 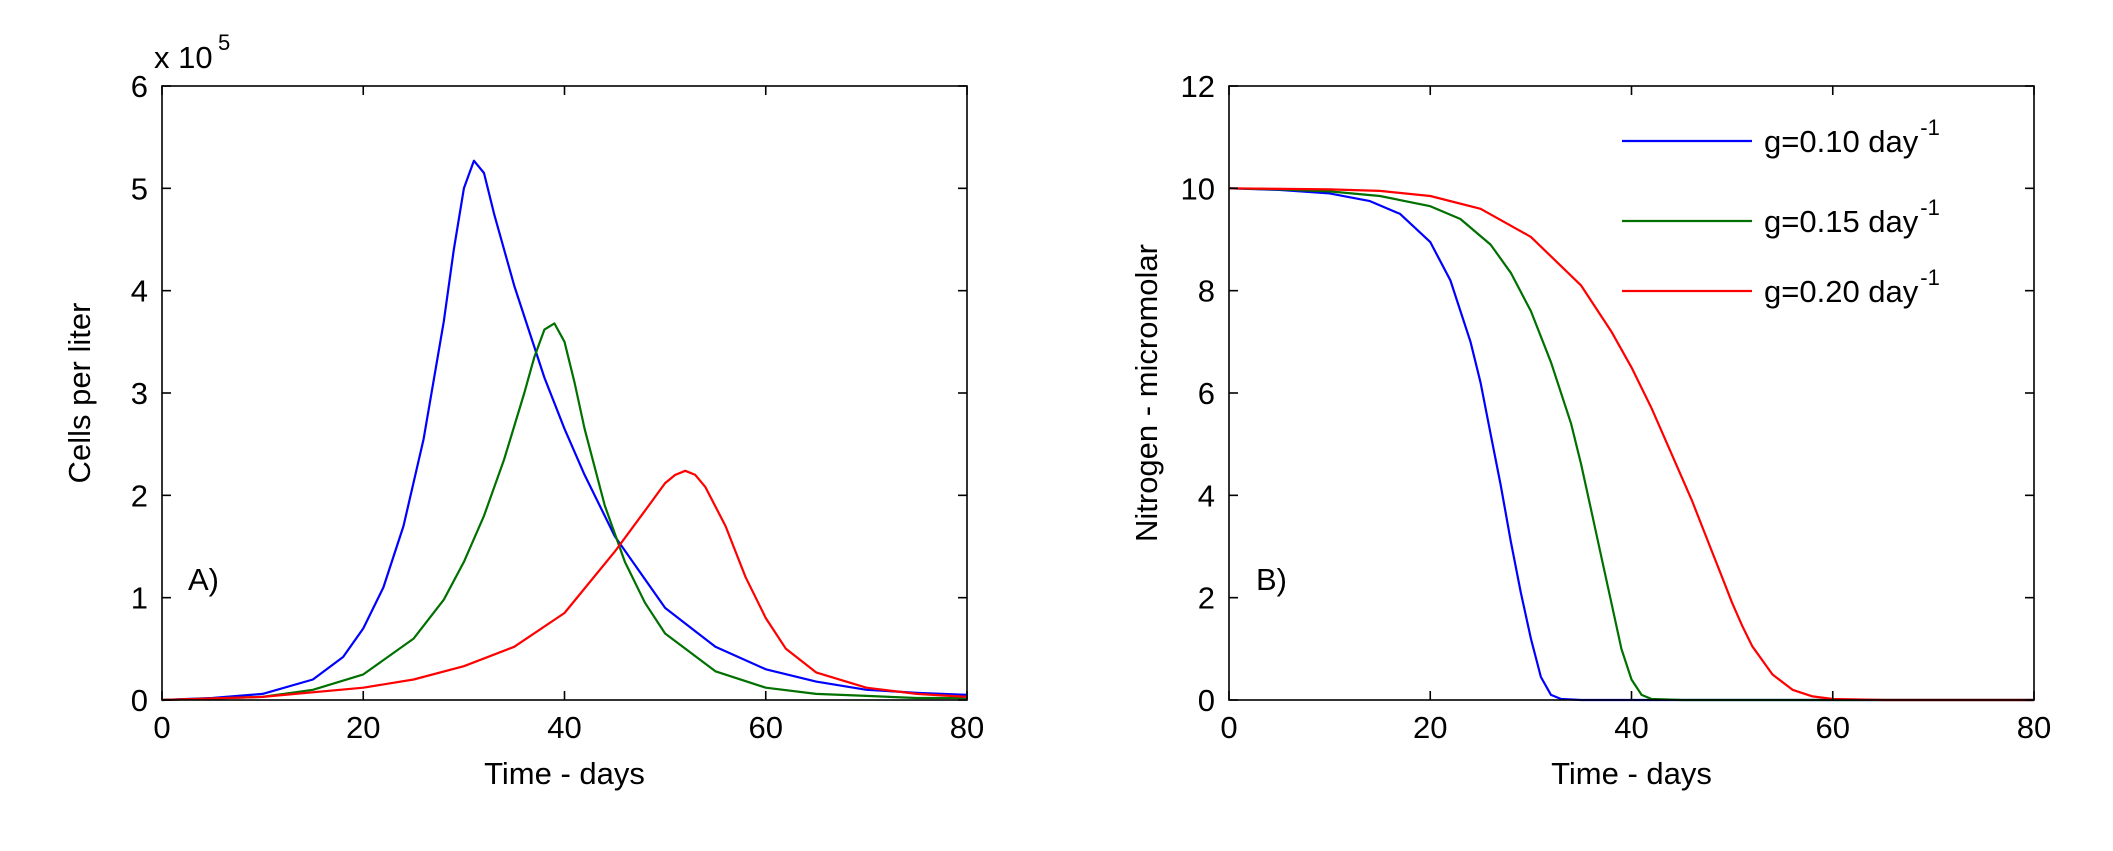 I want to click on y-tick-label: 12, so click(x=1198, y=86).